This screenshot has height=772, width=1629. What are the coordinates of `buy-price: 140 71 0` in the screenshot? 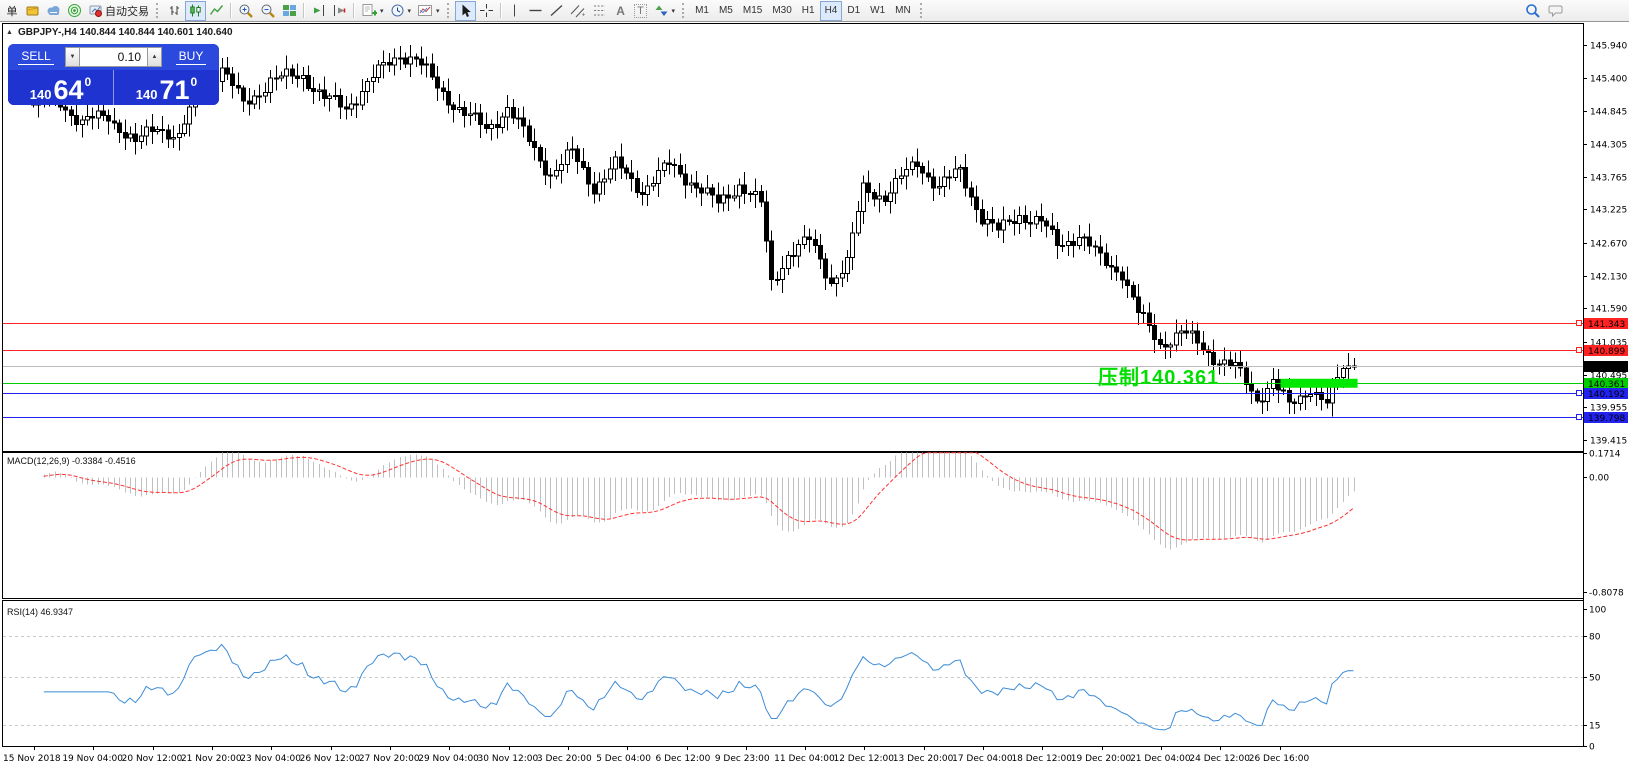 It's located at (166, 87).